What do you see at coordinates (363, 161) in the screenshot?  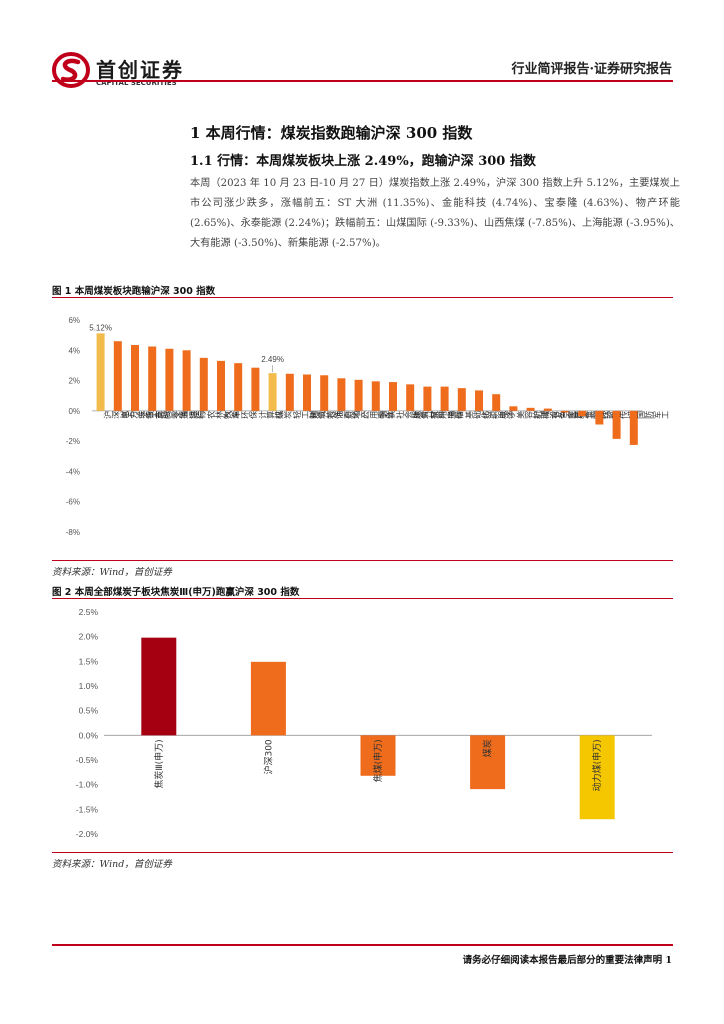 I see `subsection-heading: 1.1 行情：本周煤炭板块上涨 2.49%，跑输沪深 300 指数` at bounding box center [363, 161].